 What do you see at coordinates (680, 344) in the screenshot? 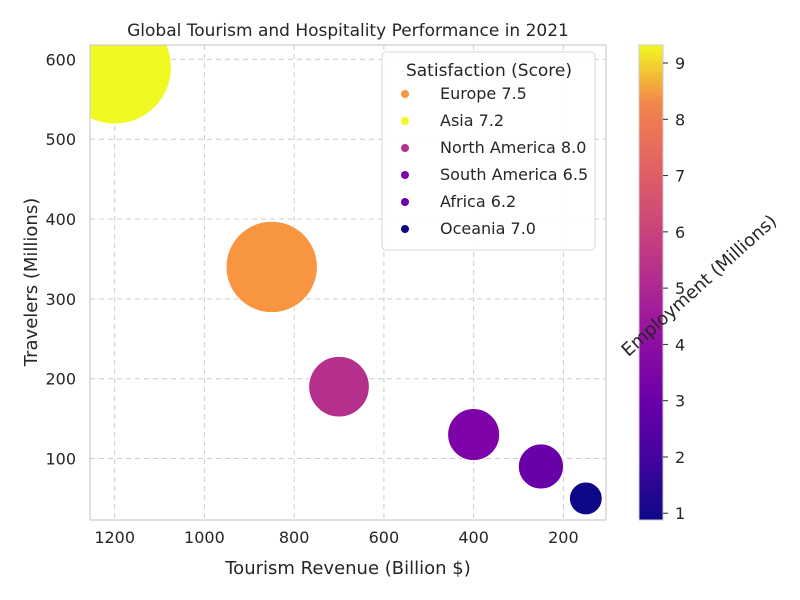
I see `colorbar-tick-label: 4` at bounding box center [680, 344].